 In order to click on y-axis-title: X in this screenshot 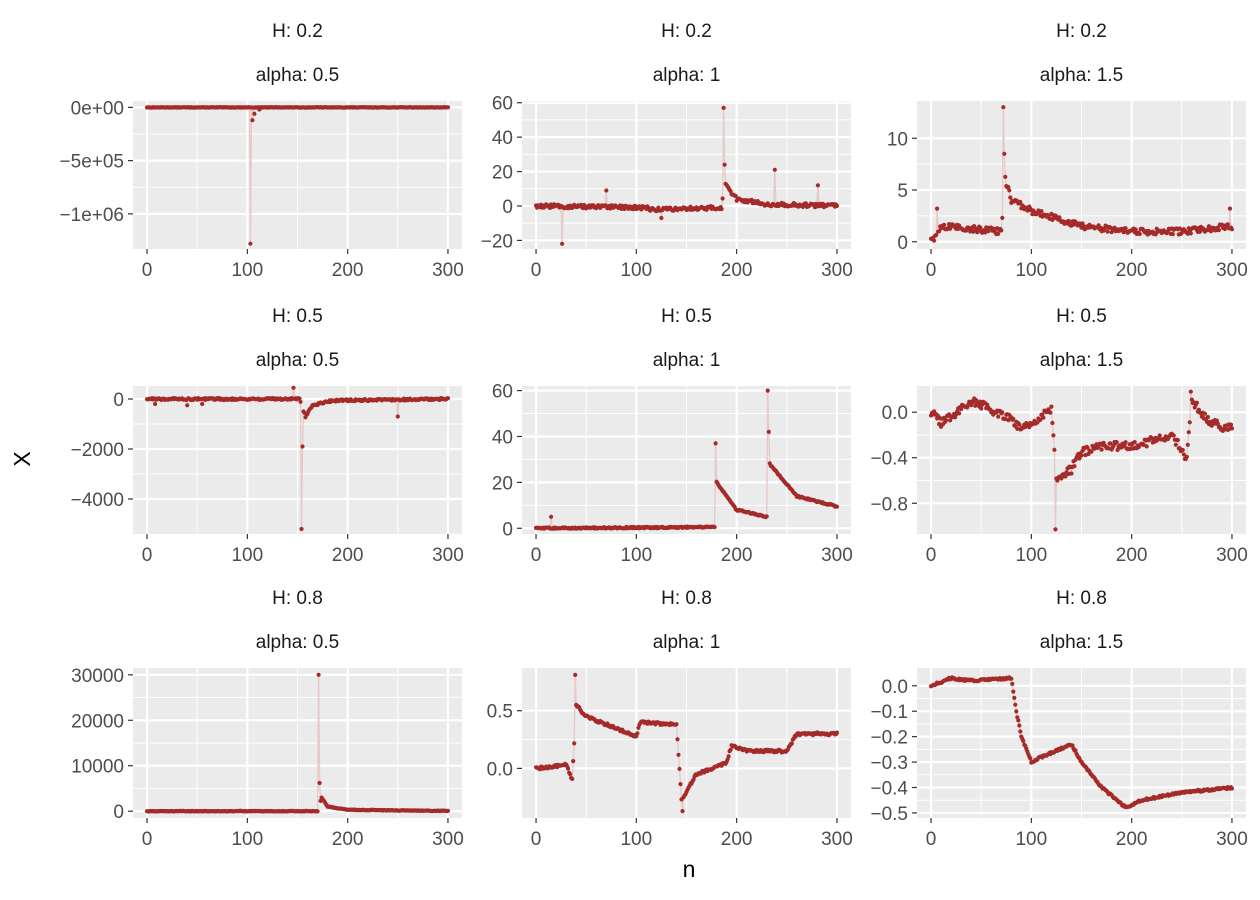, I will do `click(22, 458)`.